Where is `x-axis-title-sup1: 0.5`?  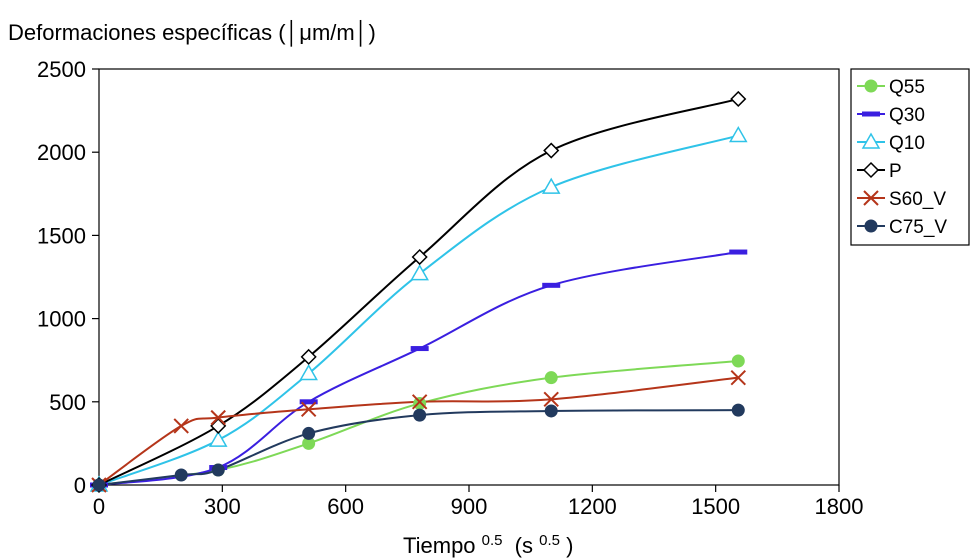 x-axis-title-sup1: 0.5 is located at coordinates (492, 540).